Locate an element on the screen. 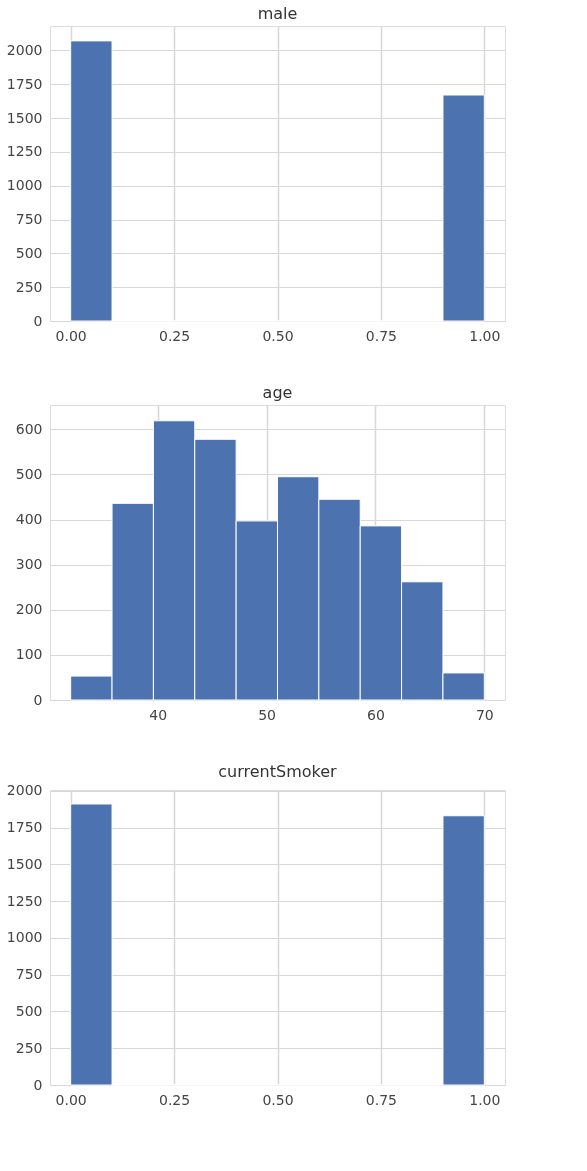 The height and width of the screenshot is (1171, 587). chart-title: male is located at coordinates (277, 13).